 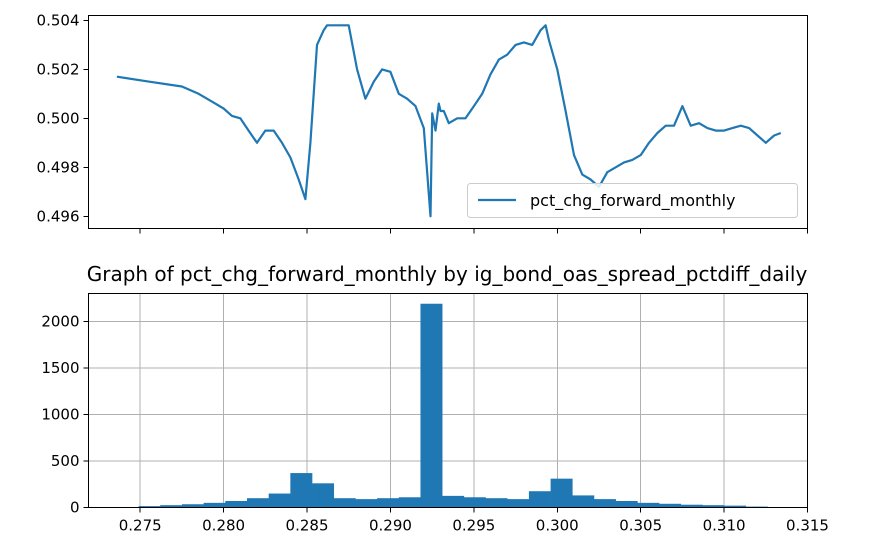 What do you see at coordinates (307, 526) in the screenshot?
I see `bottom-x-tick-label: 0.285` at bounding box center [307, 526].